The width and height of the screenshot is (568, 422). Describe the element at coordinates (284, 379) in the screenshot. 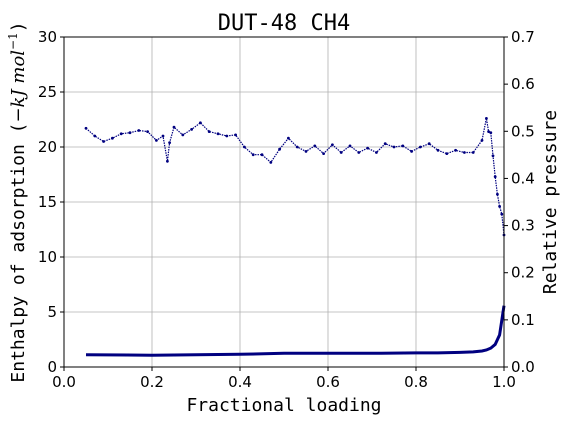

I see `x-axis-ticks: 0.0 0.2 0.4 0.6 0.8 1.0` at that location.